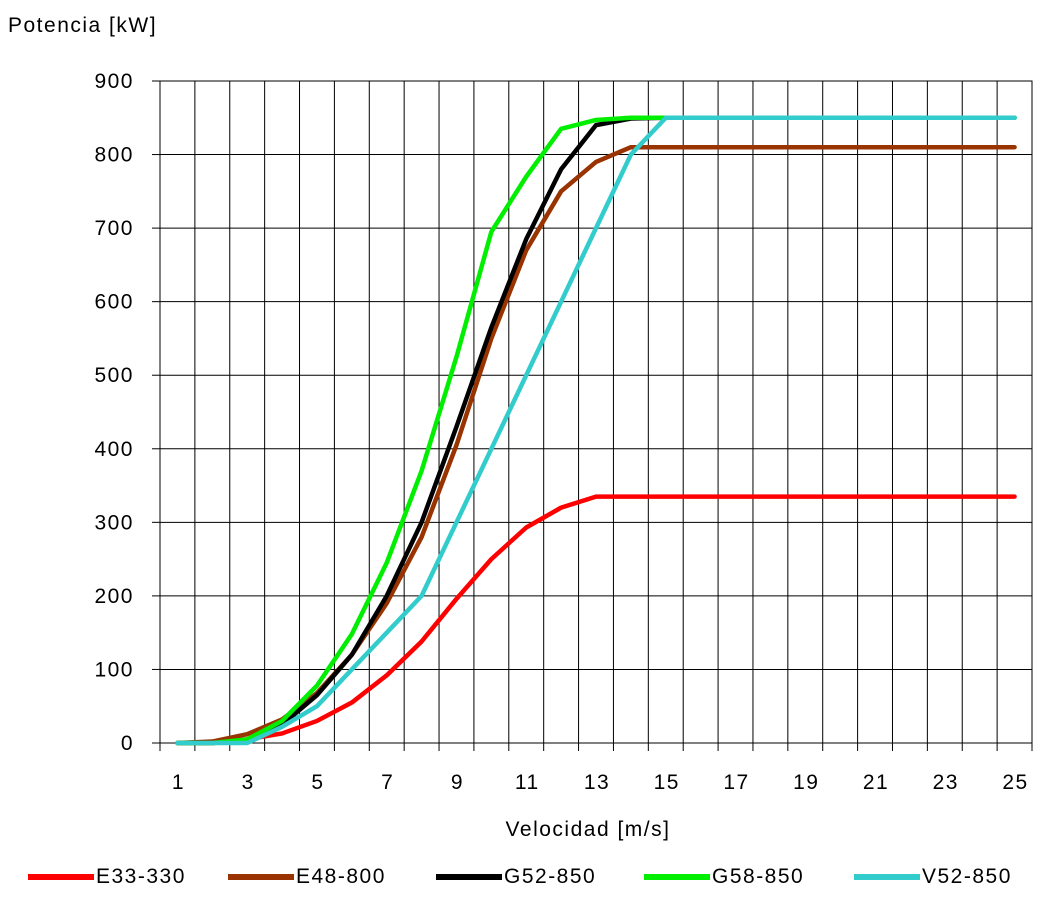 The image size is (1046, 913). What do you see at coordinates (114, 81) in the screenshot?
I see `y-tick-label: 900` at bounding box center [114, 81].